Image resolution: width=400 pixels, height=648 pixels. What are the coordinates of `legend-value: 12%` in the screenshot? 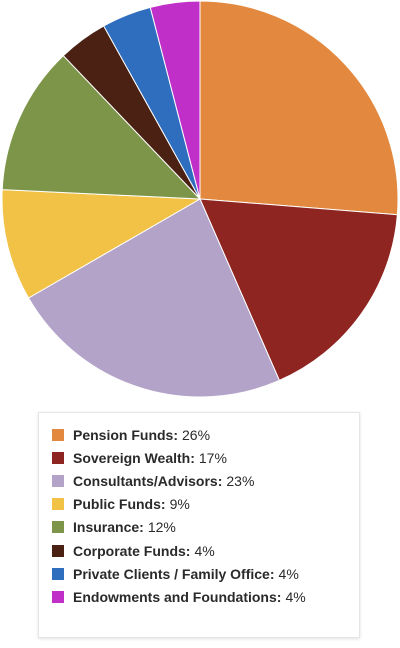 It's located at (161, 527).